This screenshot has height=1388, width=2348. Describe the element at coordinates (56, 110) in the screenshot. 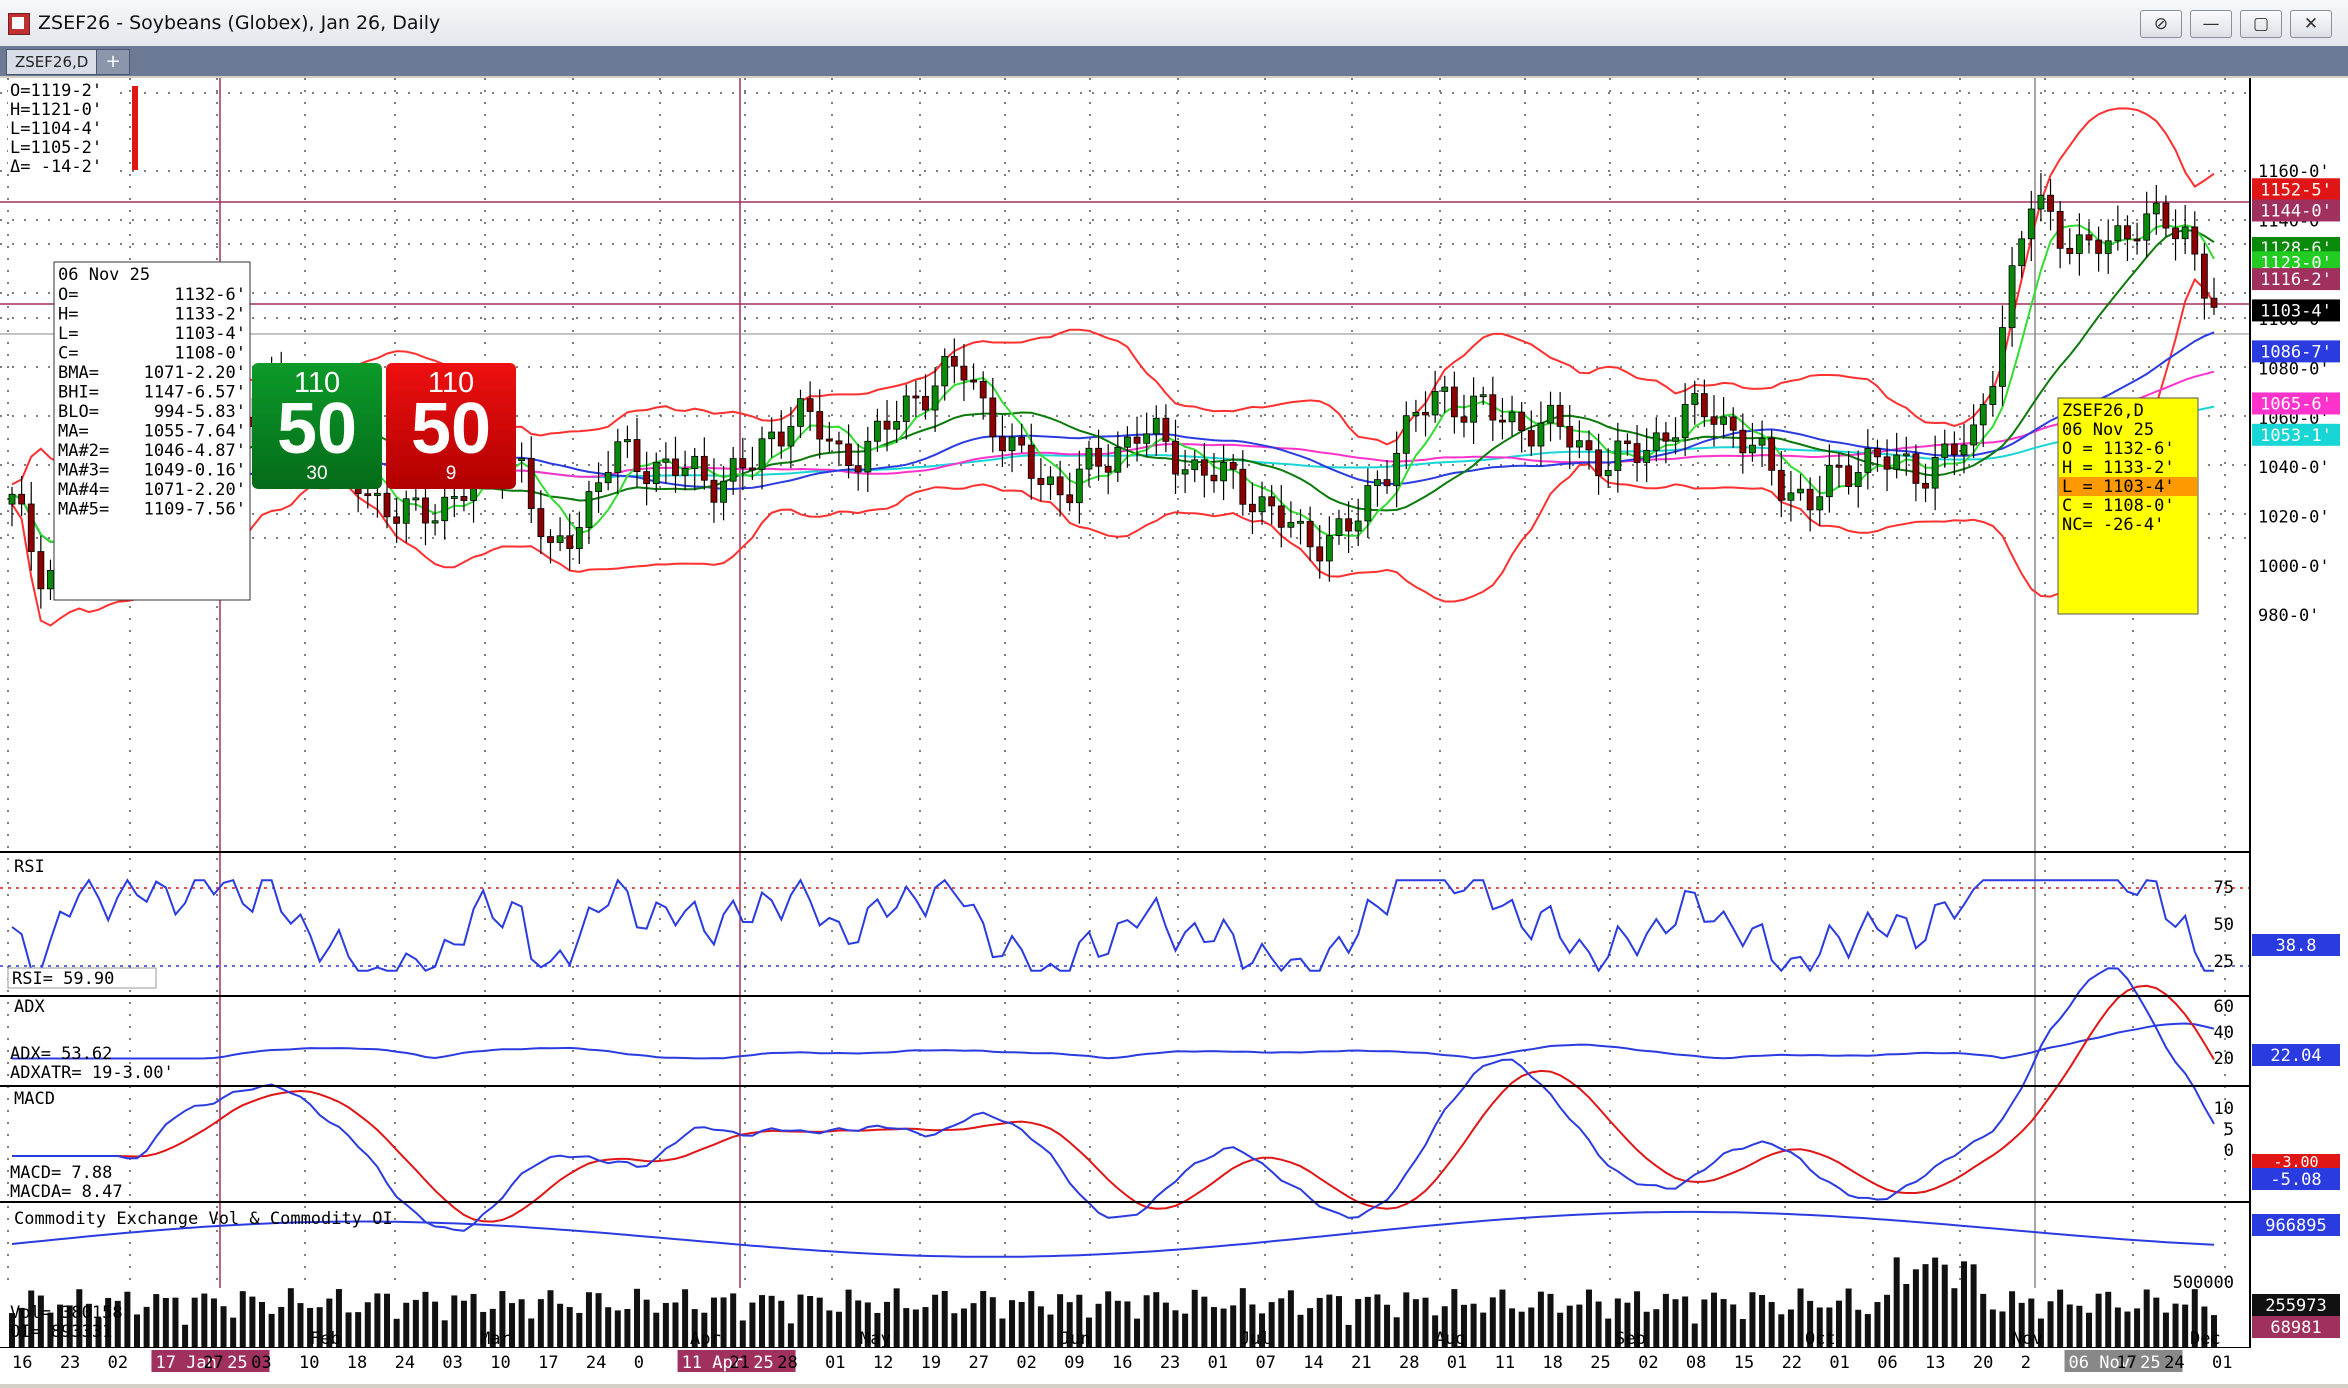

I see `svg-text: H=1121-0'` at that location.